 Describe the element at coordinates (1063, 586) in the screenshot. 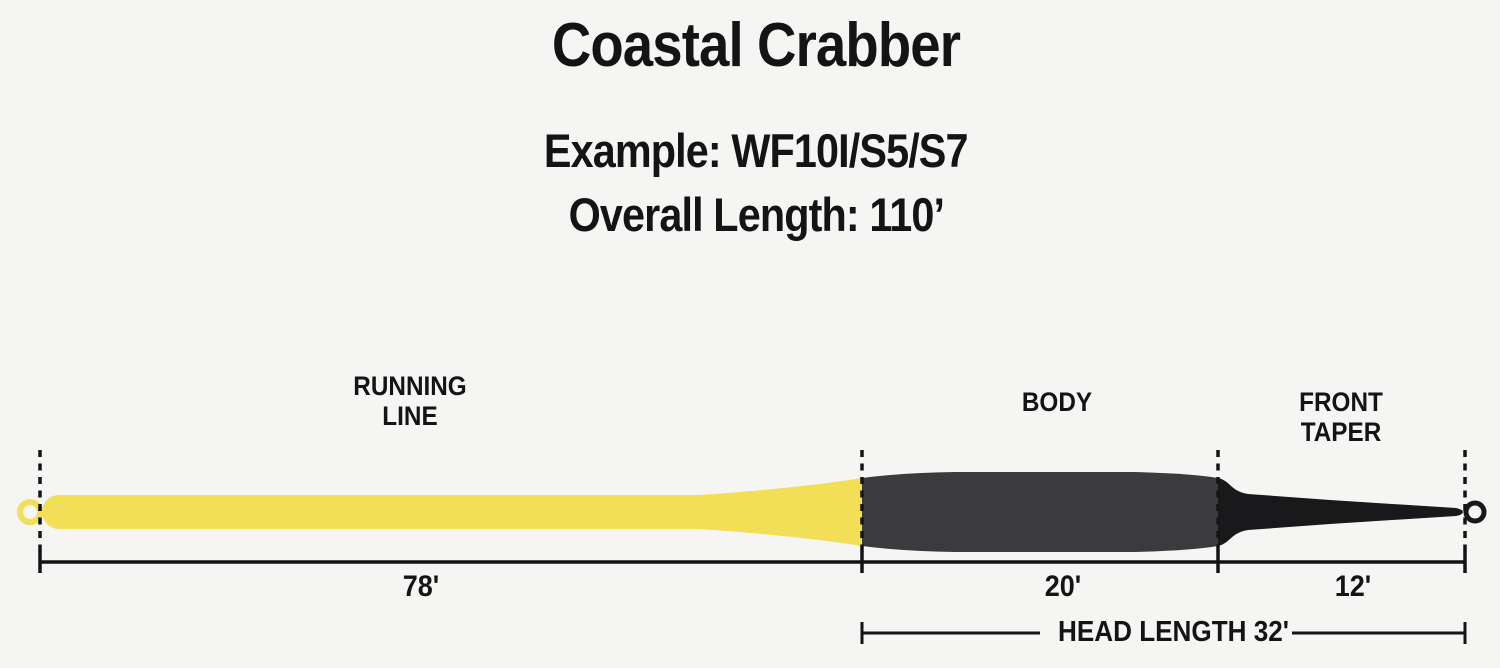

I see `body-length-label: 20'` at that location.